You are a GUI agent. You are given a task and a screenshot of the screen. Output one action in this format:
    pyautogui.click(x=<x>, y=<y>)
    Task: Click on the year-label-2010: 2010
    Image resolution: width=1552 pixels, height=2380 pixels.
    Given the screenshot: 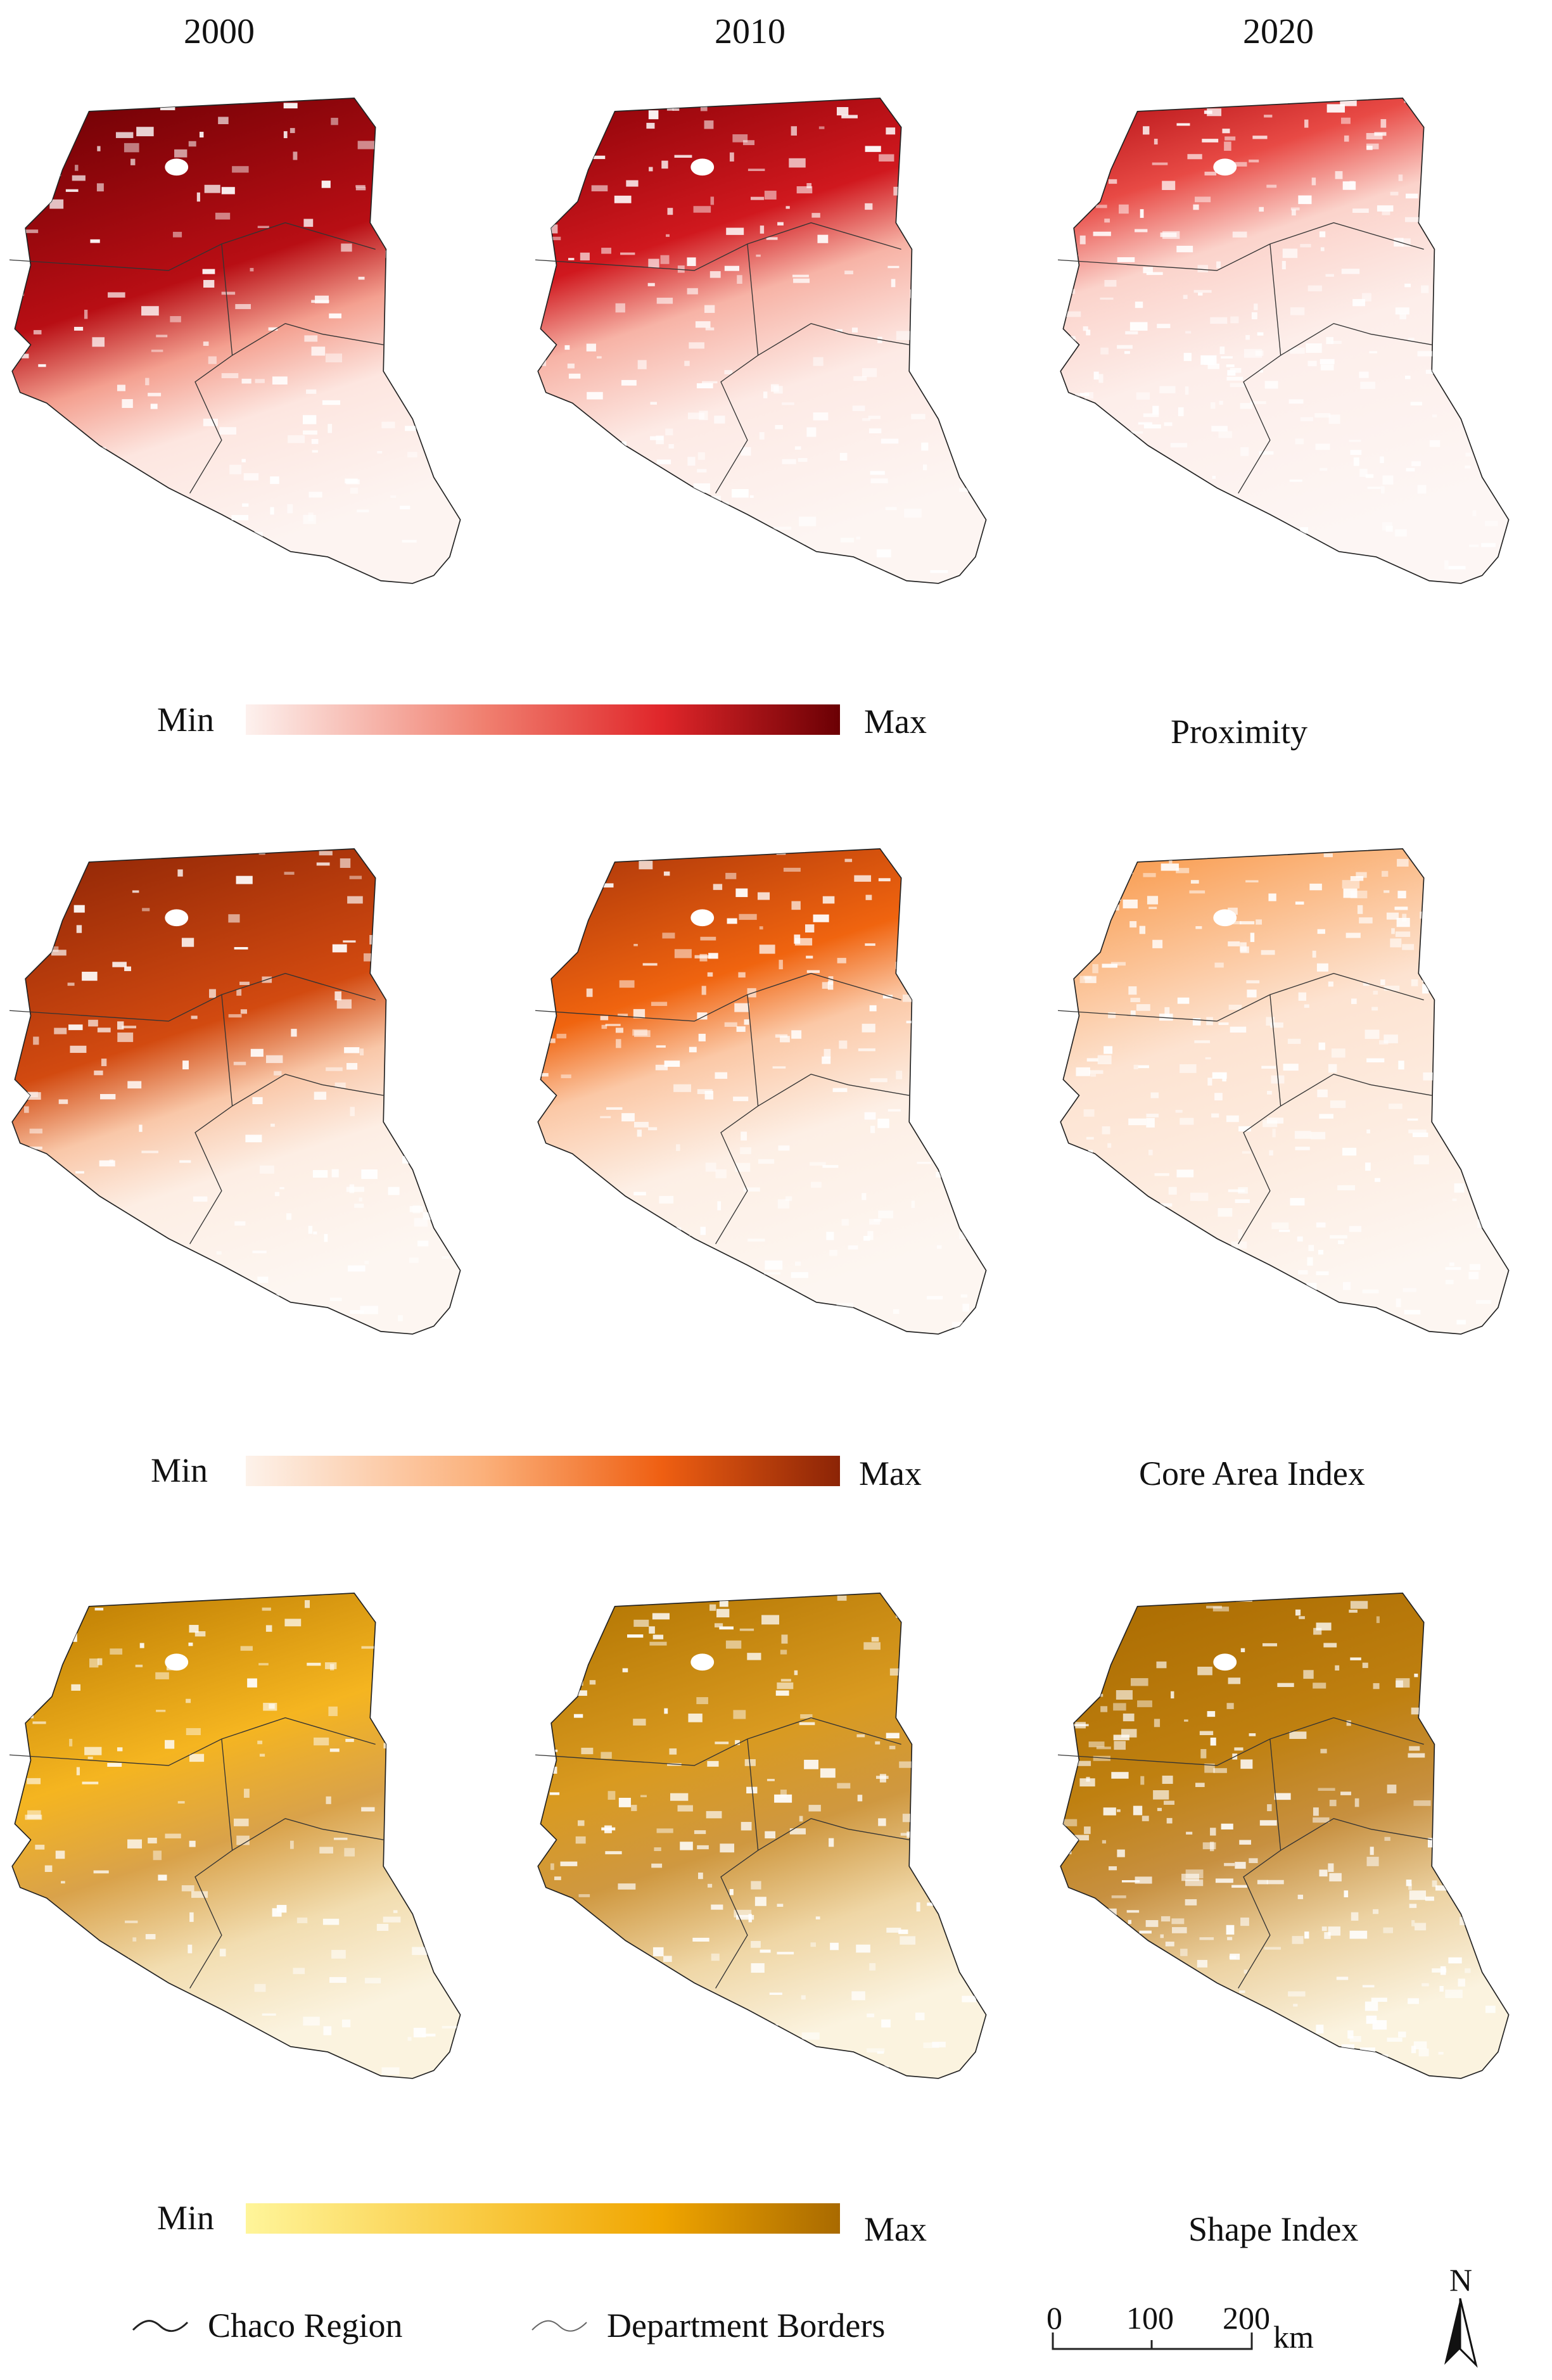 What is the action you would take?
    pyautogui.click(x=750, y=31)
    